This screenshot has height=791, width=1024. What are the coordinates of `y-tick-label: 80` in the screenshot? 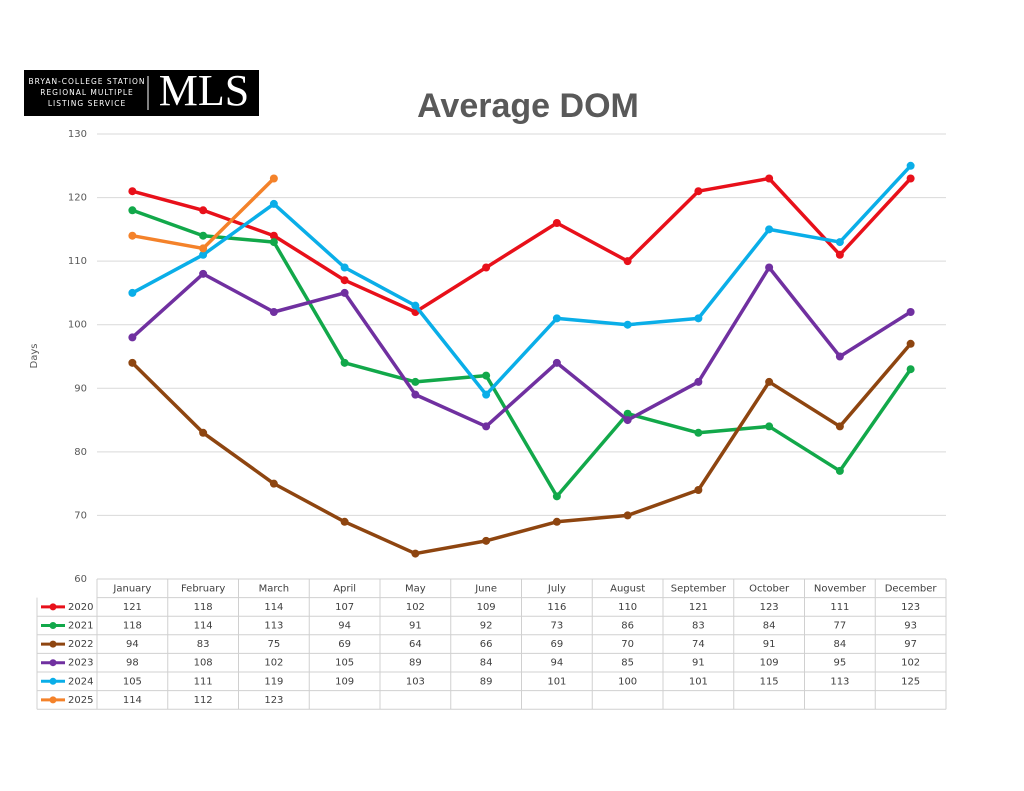 It's located at (80, 452).